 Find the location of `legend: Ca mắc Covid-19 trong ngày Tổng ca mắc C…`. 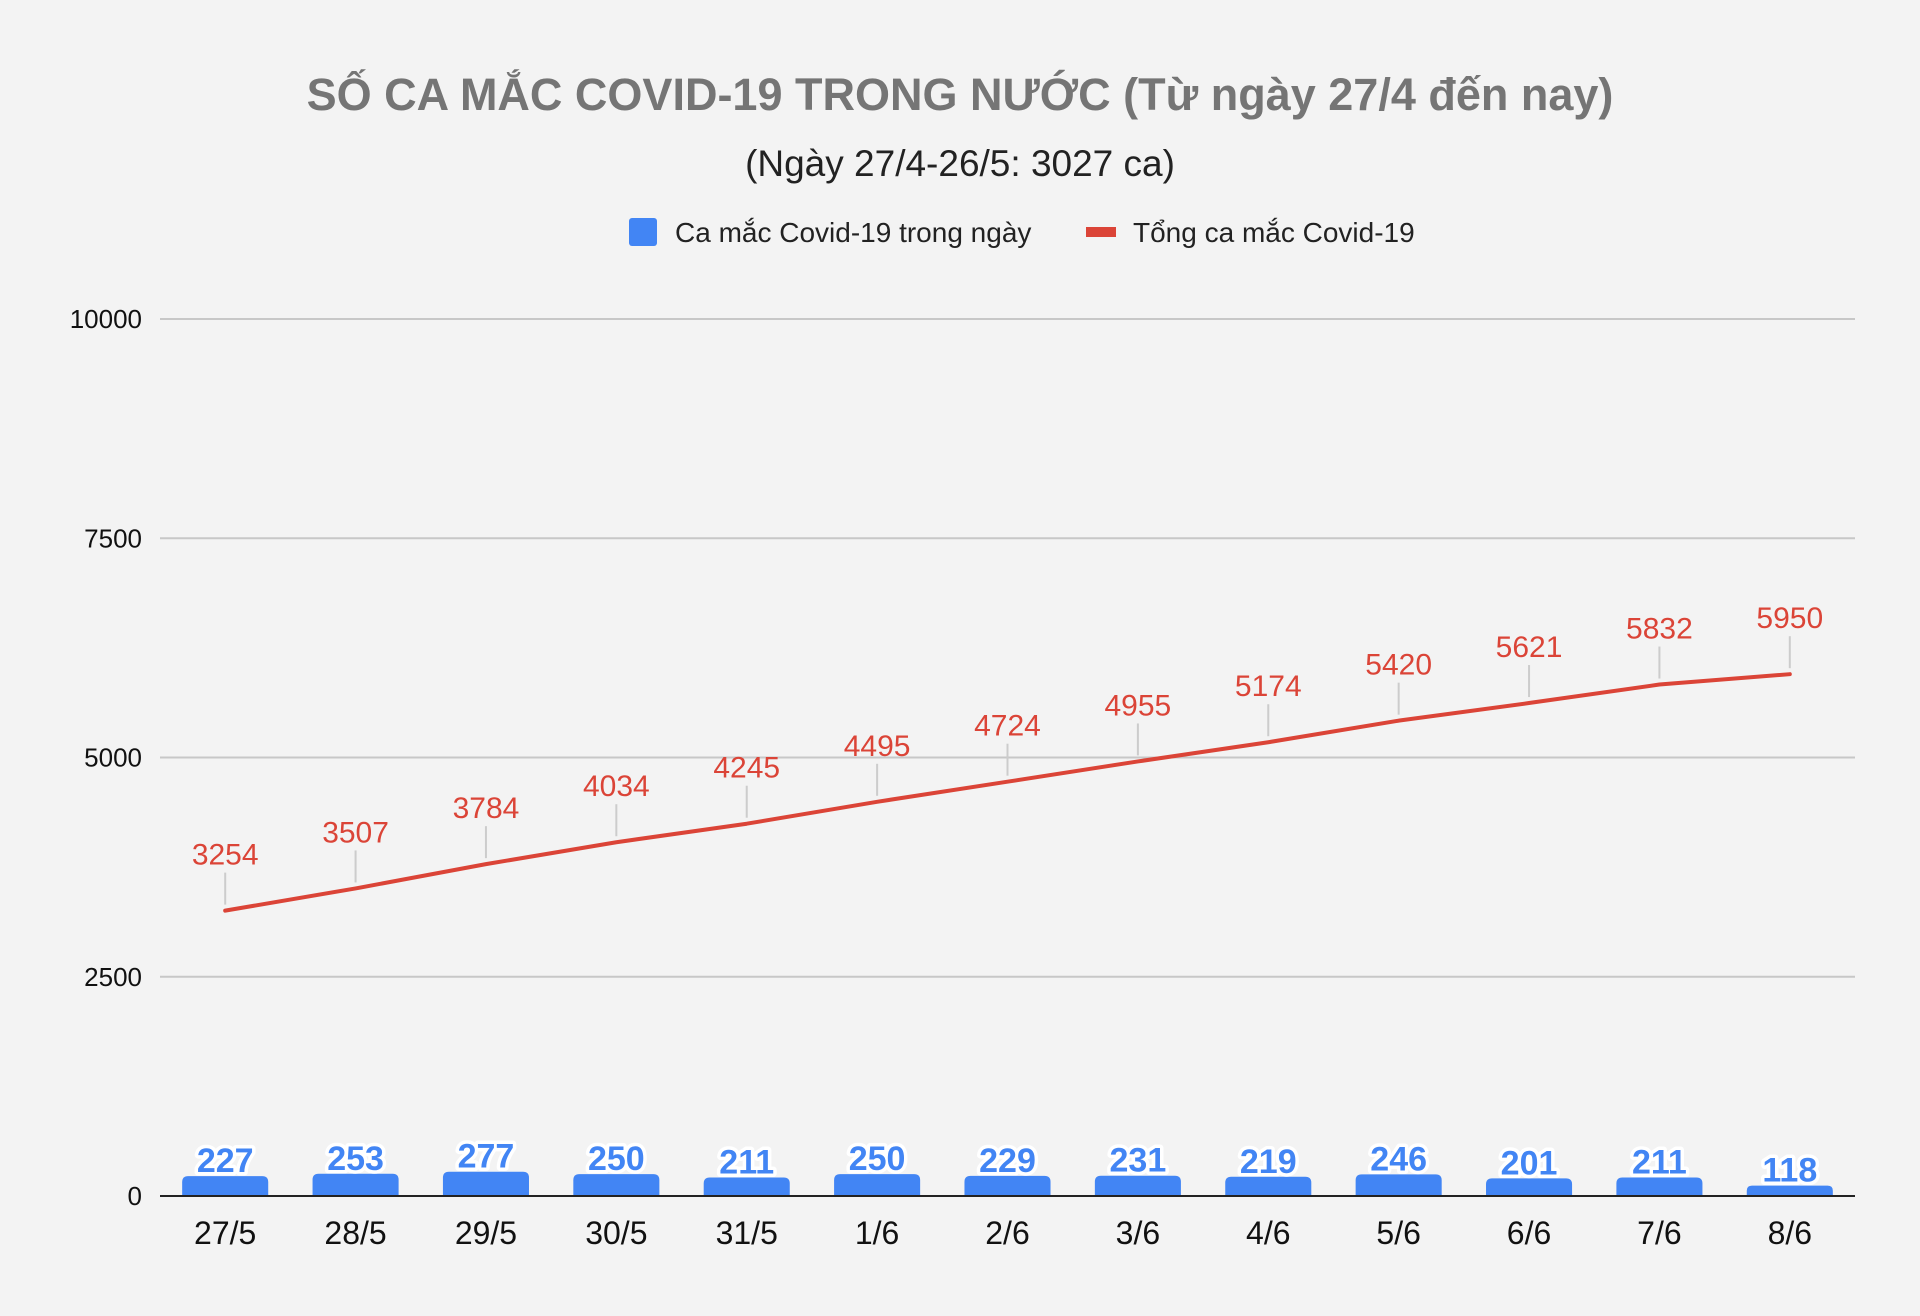

legend: Ca mắc Covid-19 trong ngày Tổng ca mắc C… is located at coordinates (1022, 232).